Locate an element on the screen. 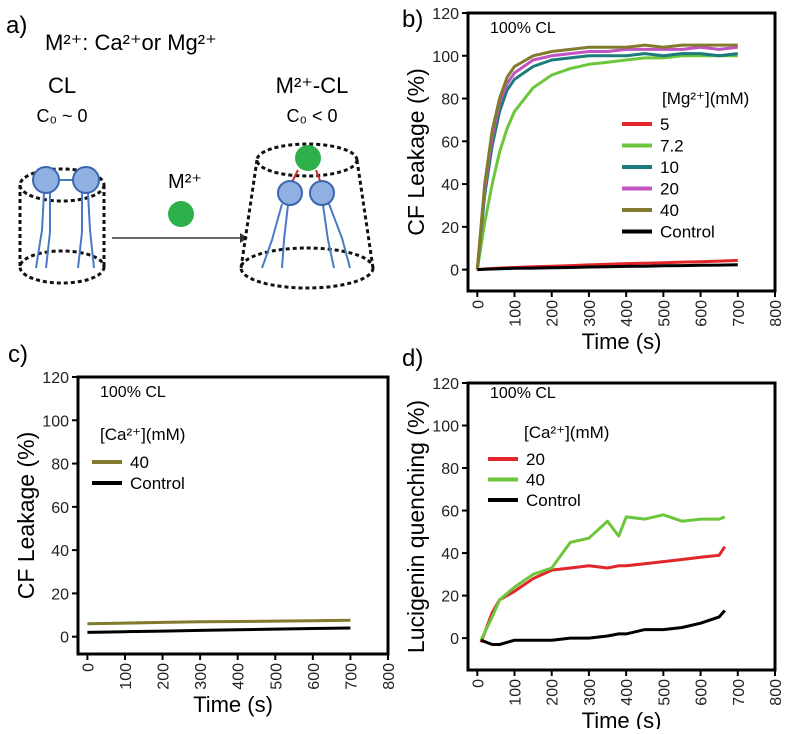 The width and height of the screenshot is (787, 734). legend-label: 7.2 is located at coordinates (672, 146).